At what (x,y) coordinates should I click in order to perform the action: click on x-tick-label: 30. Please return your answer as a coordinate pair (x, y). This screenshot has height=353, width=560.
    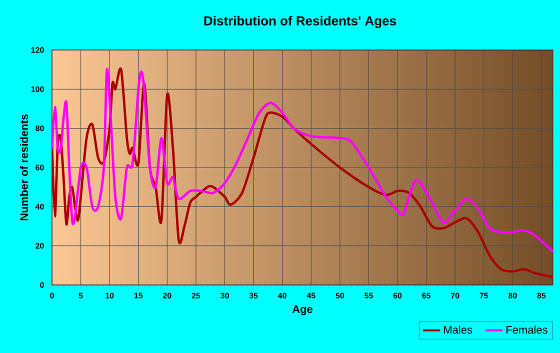
    Looking at the image, I should click on (224, 295).